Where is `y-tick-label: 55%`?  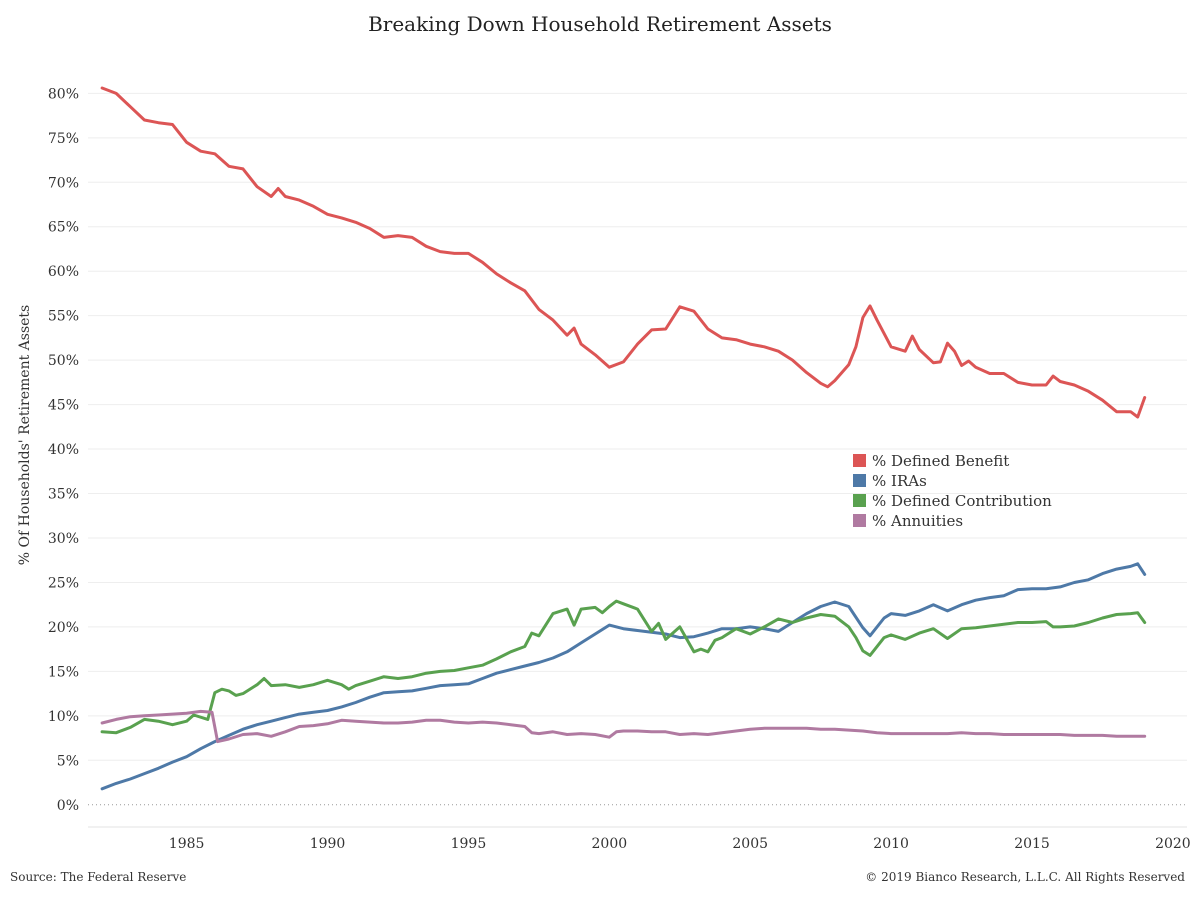
y-tick-label: 55% is located at coordinates (63, 317).